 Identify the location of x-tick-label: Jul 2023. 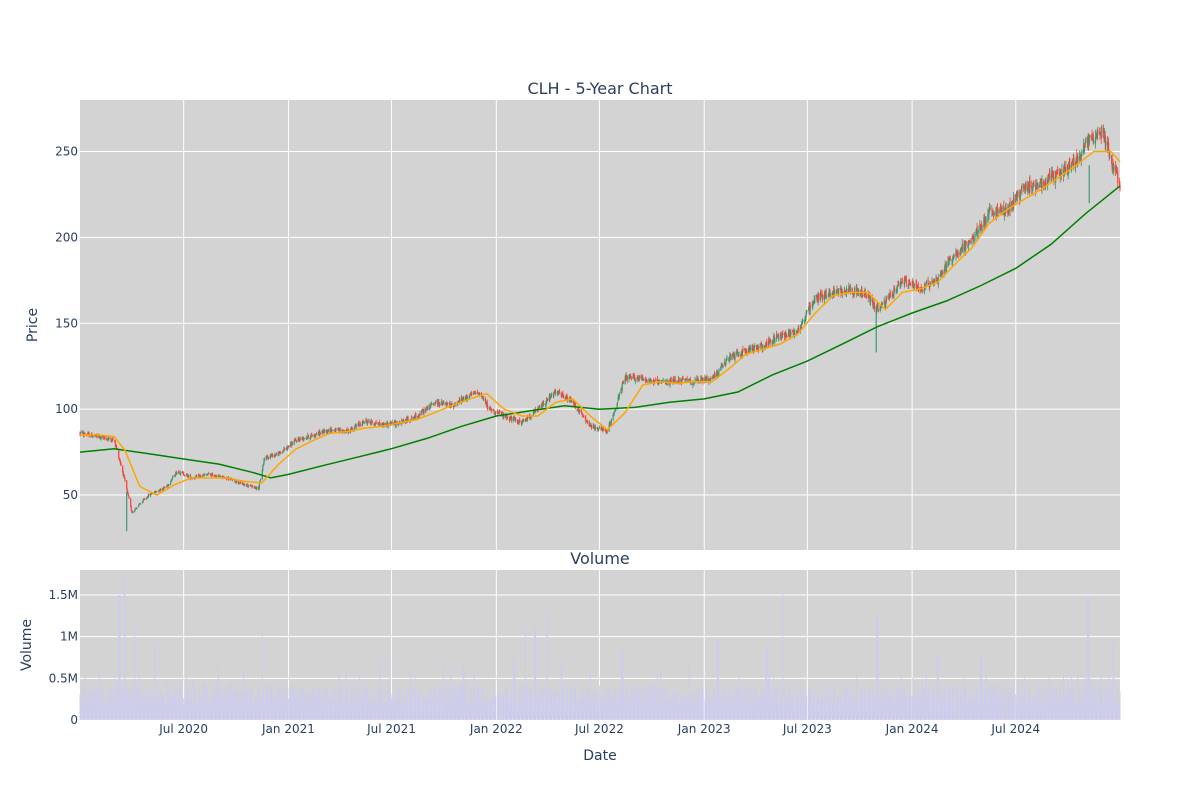
(807, 729).